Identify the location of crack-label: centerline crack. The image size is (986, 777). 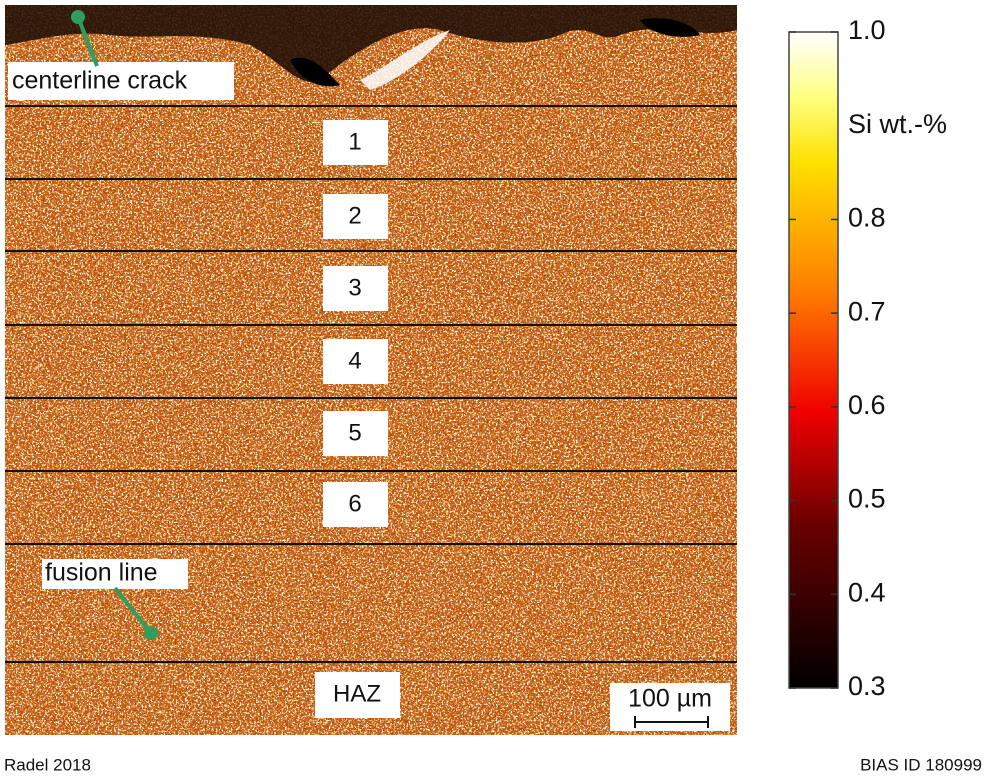
(100, 81).